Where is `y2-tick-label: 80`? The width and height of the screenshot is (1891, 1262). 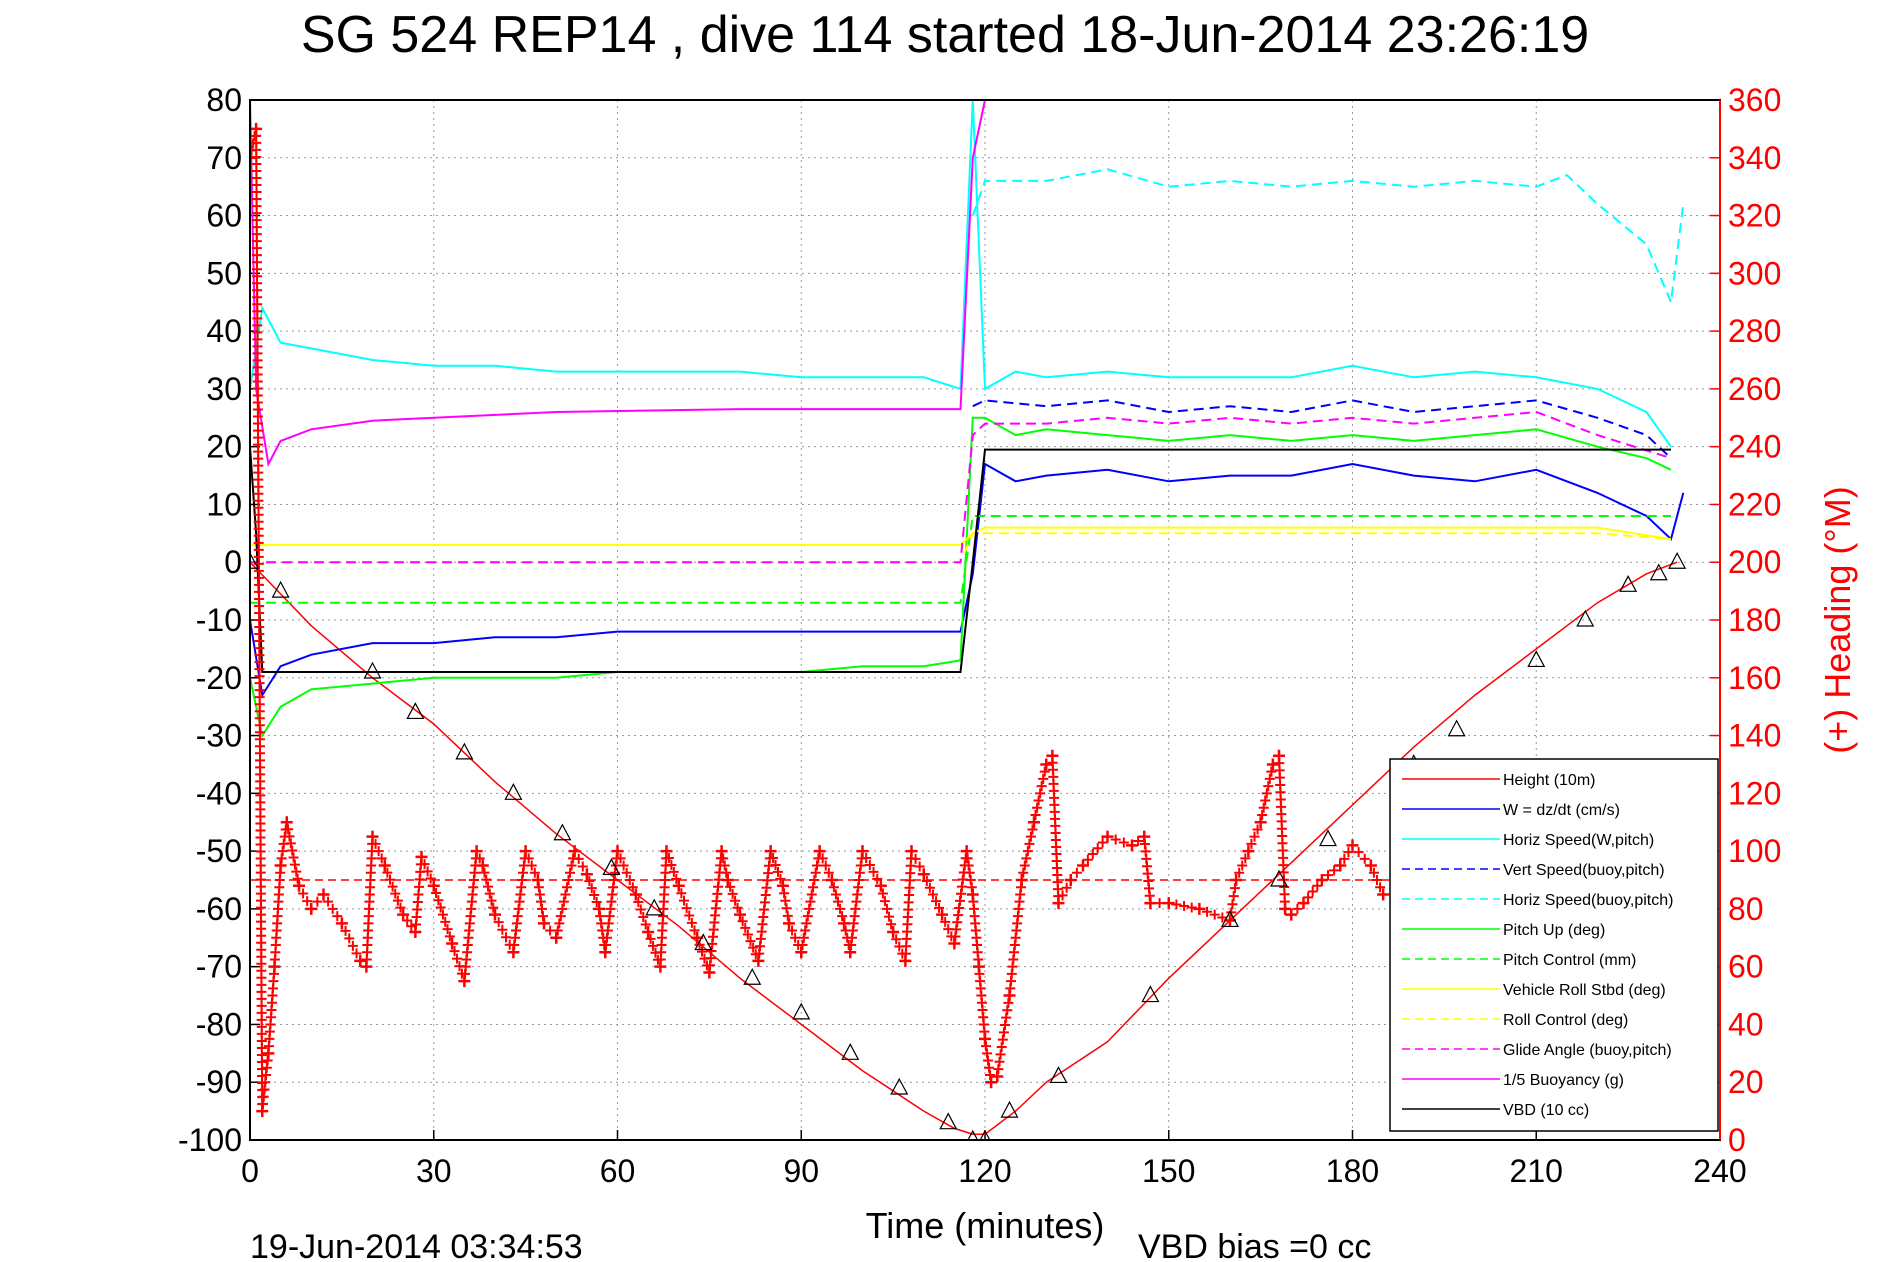
y2-tick-label: 80 is located at coordinates (1746, 909).